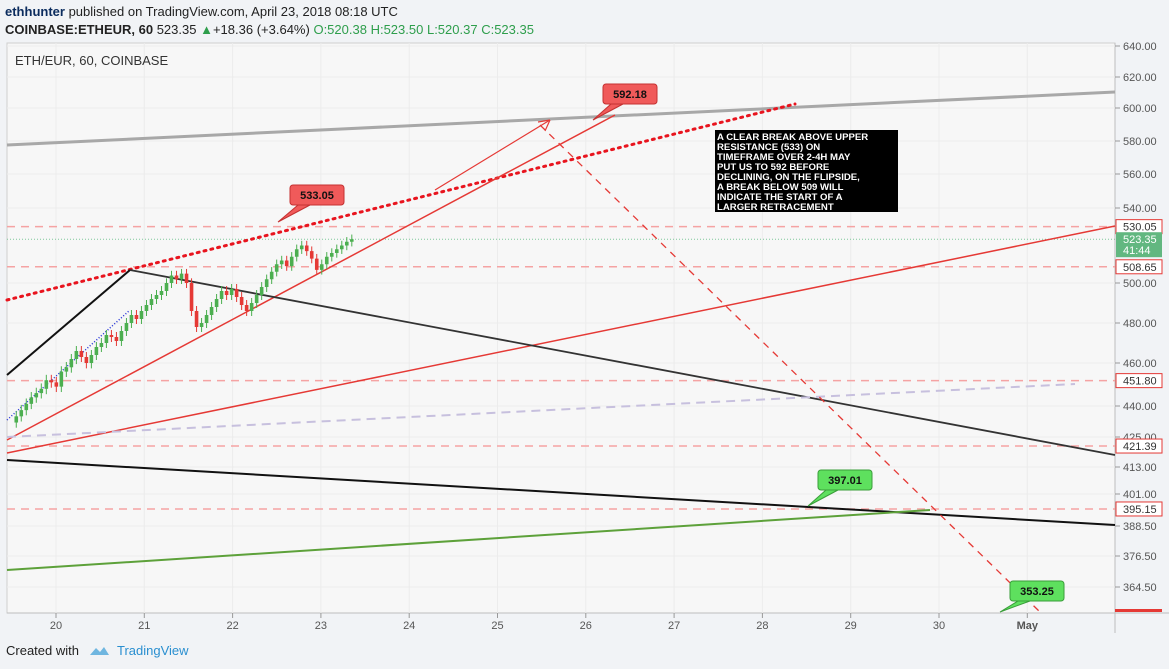  Describe the element at coordinates (845, 481) in the screenshot. I see `callout-value: 397.01` at that location.